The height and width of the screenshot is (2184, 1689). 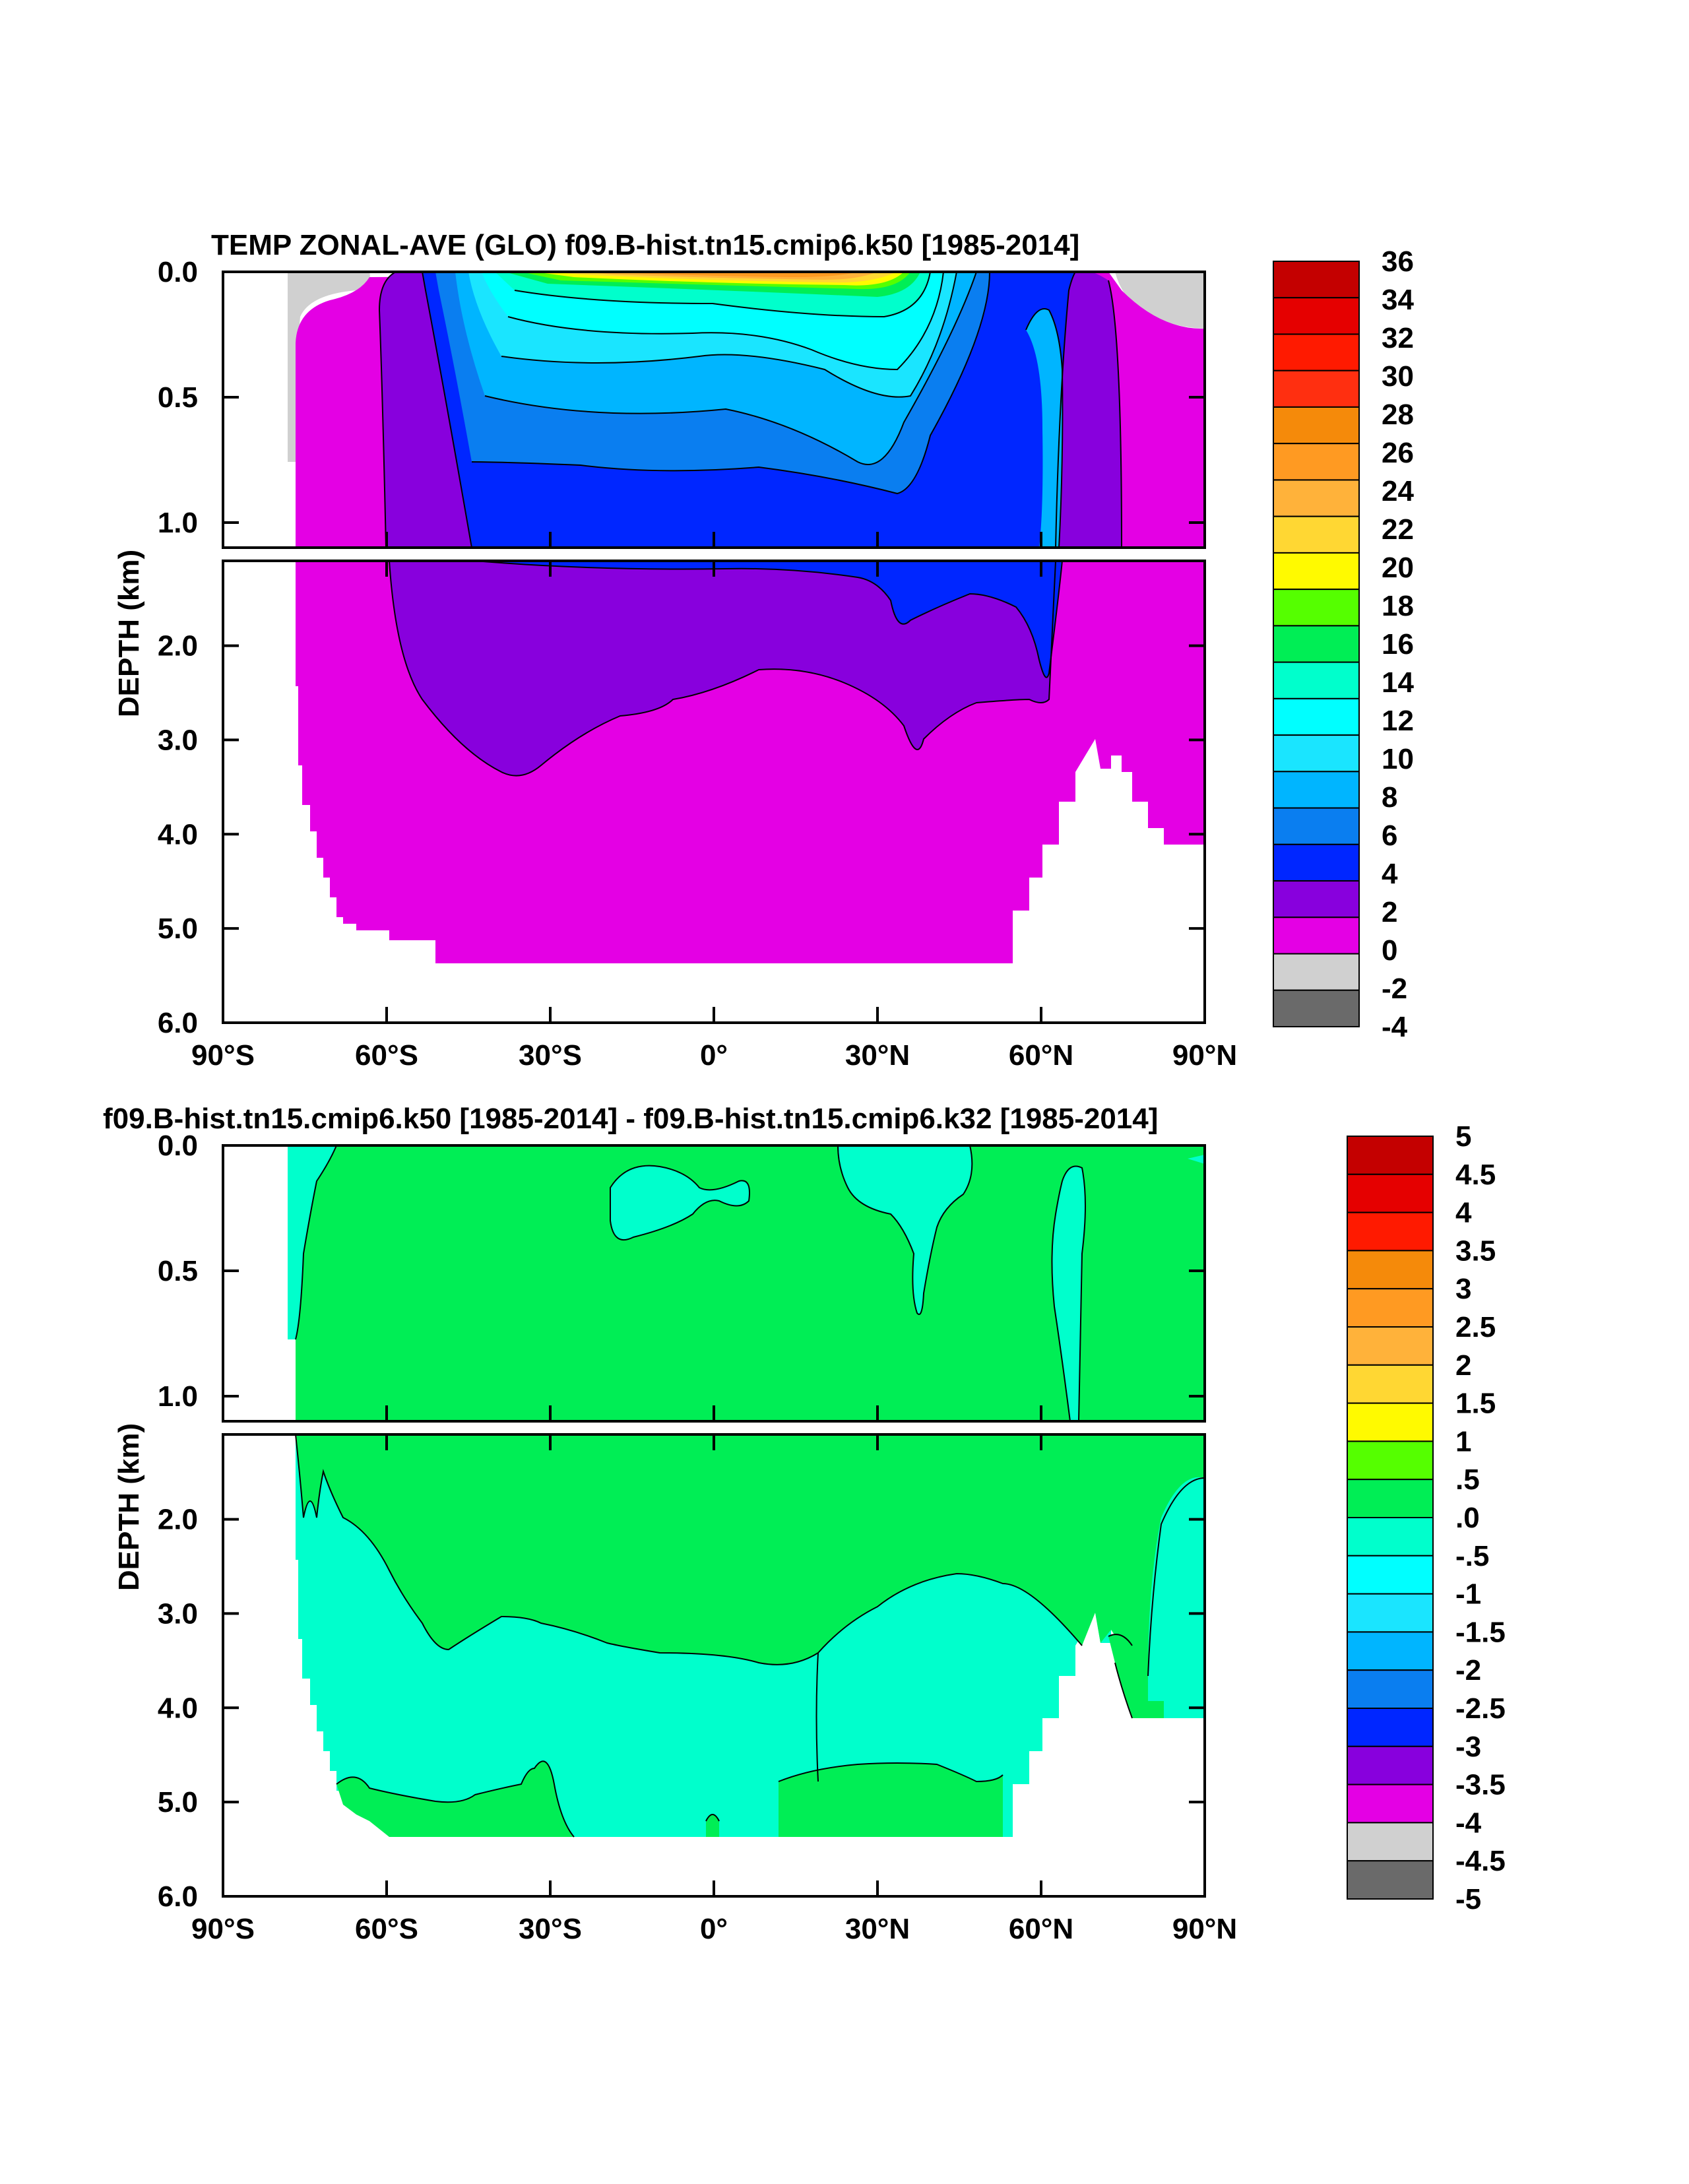 I want to click on y-tick-label: 0.5, so click(x=178, y=397).